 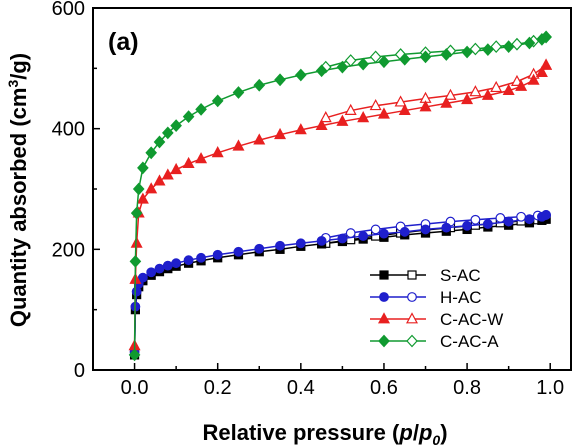 What do you see at coordinates (68, 10) in the screenshot?
I see `y-tick-label: 600` at bounding box center [68, 10].